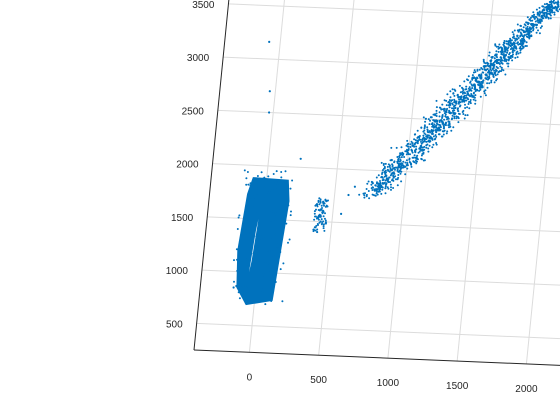 The height and width of the screenshot is (420, 560). Describe the element at coordinates (386, 171) in the screenshot. I see `grid-line-y-2000` at that location.